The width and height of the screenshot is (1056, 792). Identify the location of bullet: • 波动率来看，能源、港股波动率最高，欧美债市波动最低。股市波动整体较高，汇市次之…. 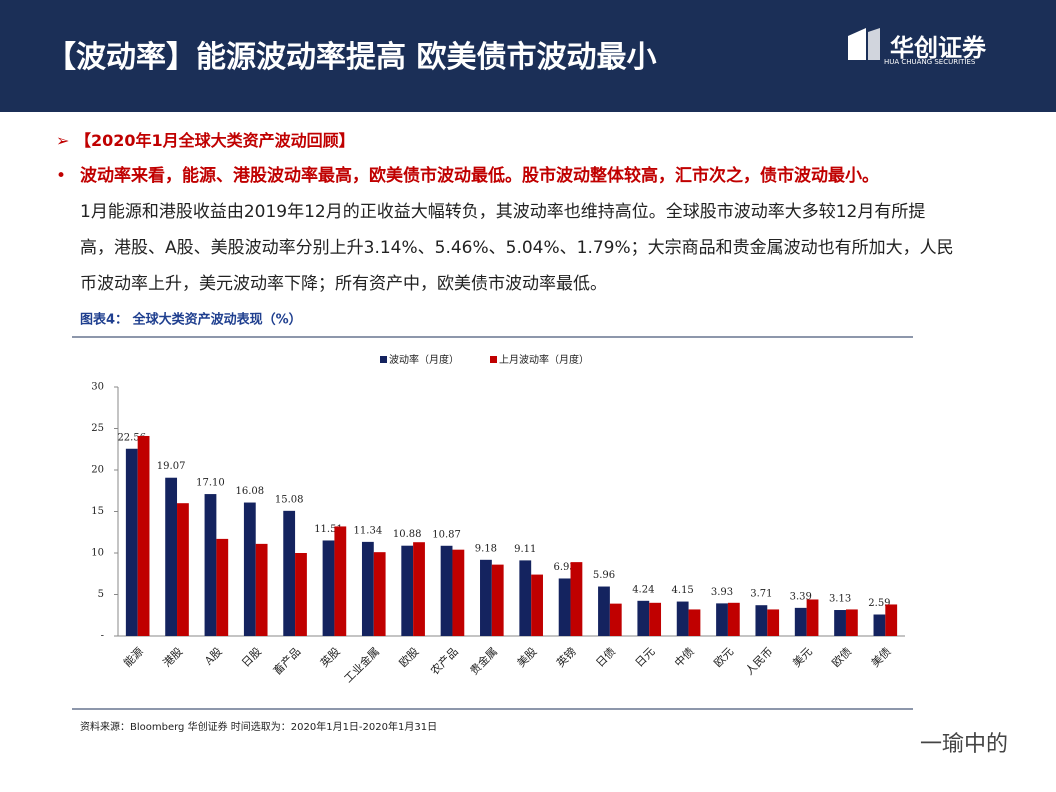
(505, 230).